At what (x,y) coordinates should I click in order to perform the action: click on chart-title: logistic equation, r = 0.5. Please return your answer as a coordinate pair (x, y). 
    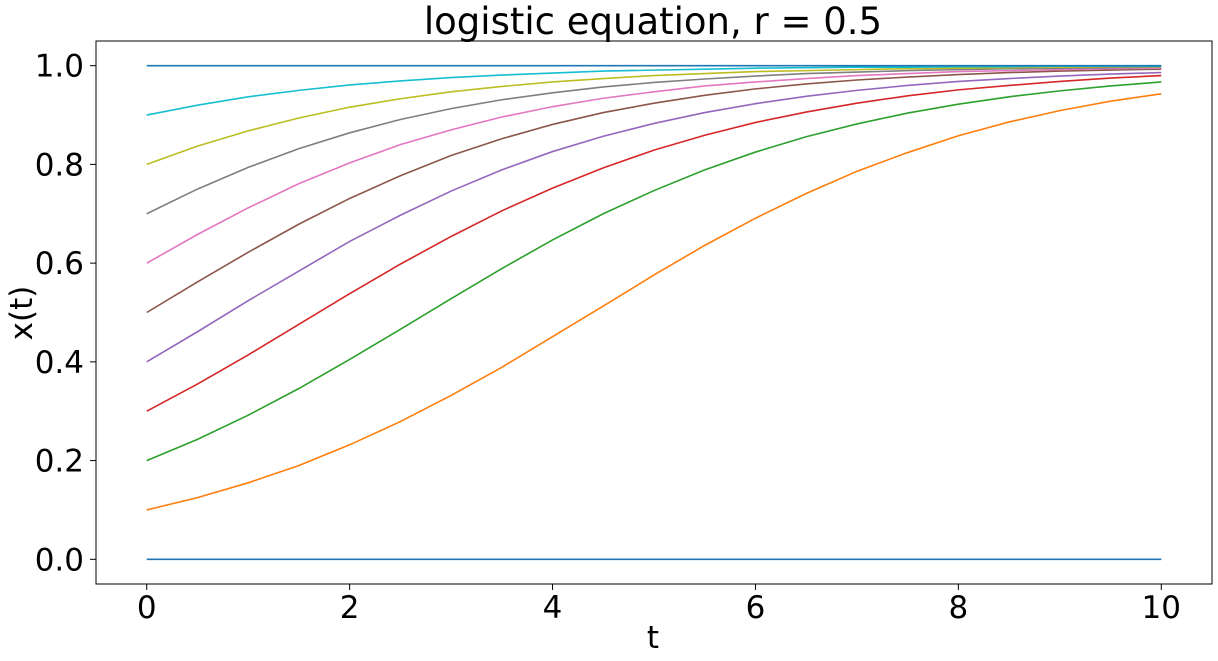
    Looking at the image, I should click on (653, 21).